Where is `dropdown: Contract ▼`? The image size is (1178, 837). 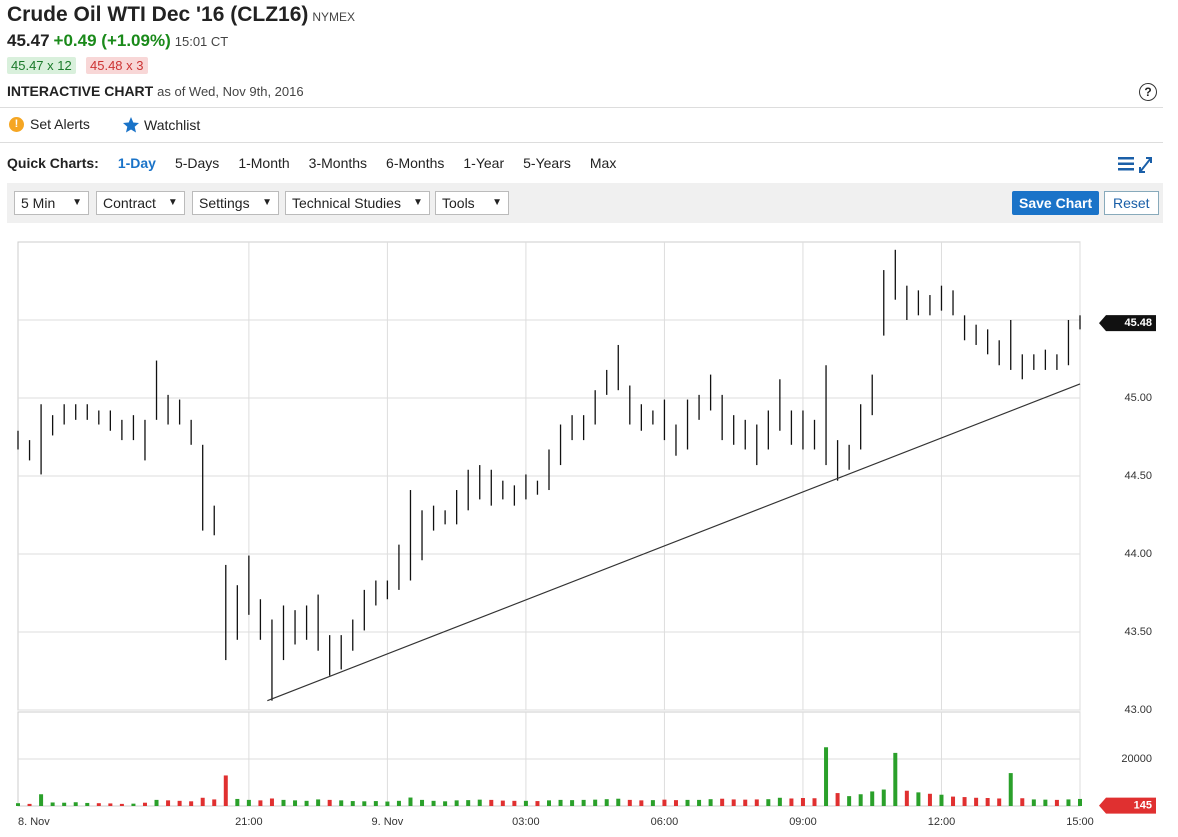 dropdown: Contract ▼ is located at coordinates (140, 203).